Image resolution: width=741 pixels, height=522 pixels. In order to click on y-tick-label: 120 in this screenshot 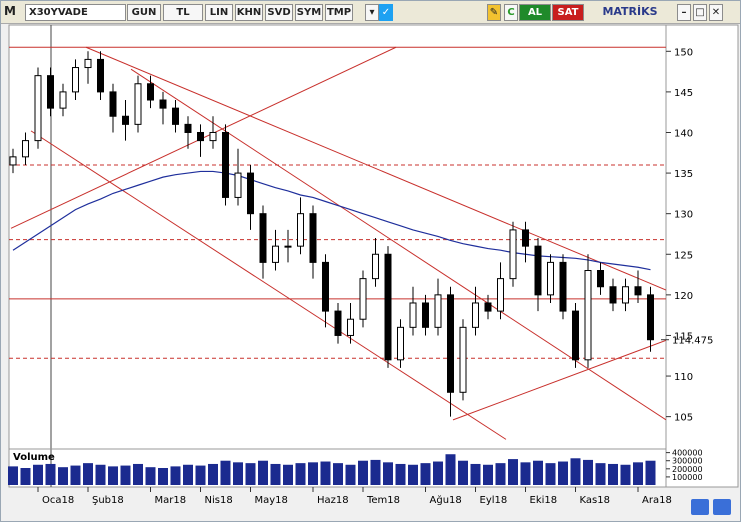, I will do `click(683, 296)`.